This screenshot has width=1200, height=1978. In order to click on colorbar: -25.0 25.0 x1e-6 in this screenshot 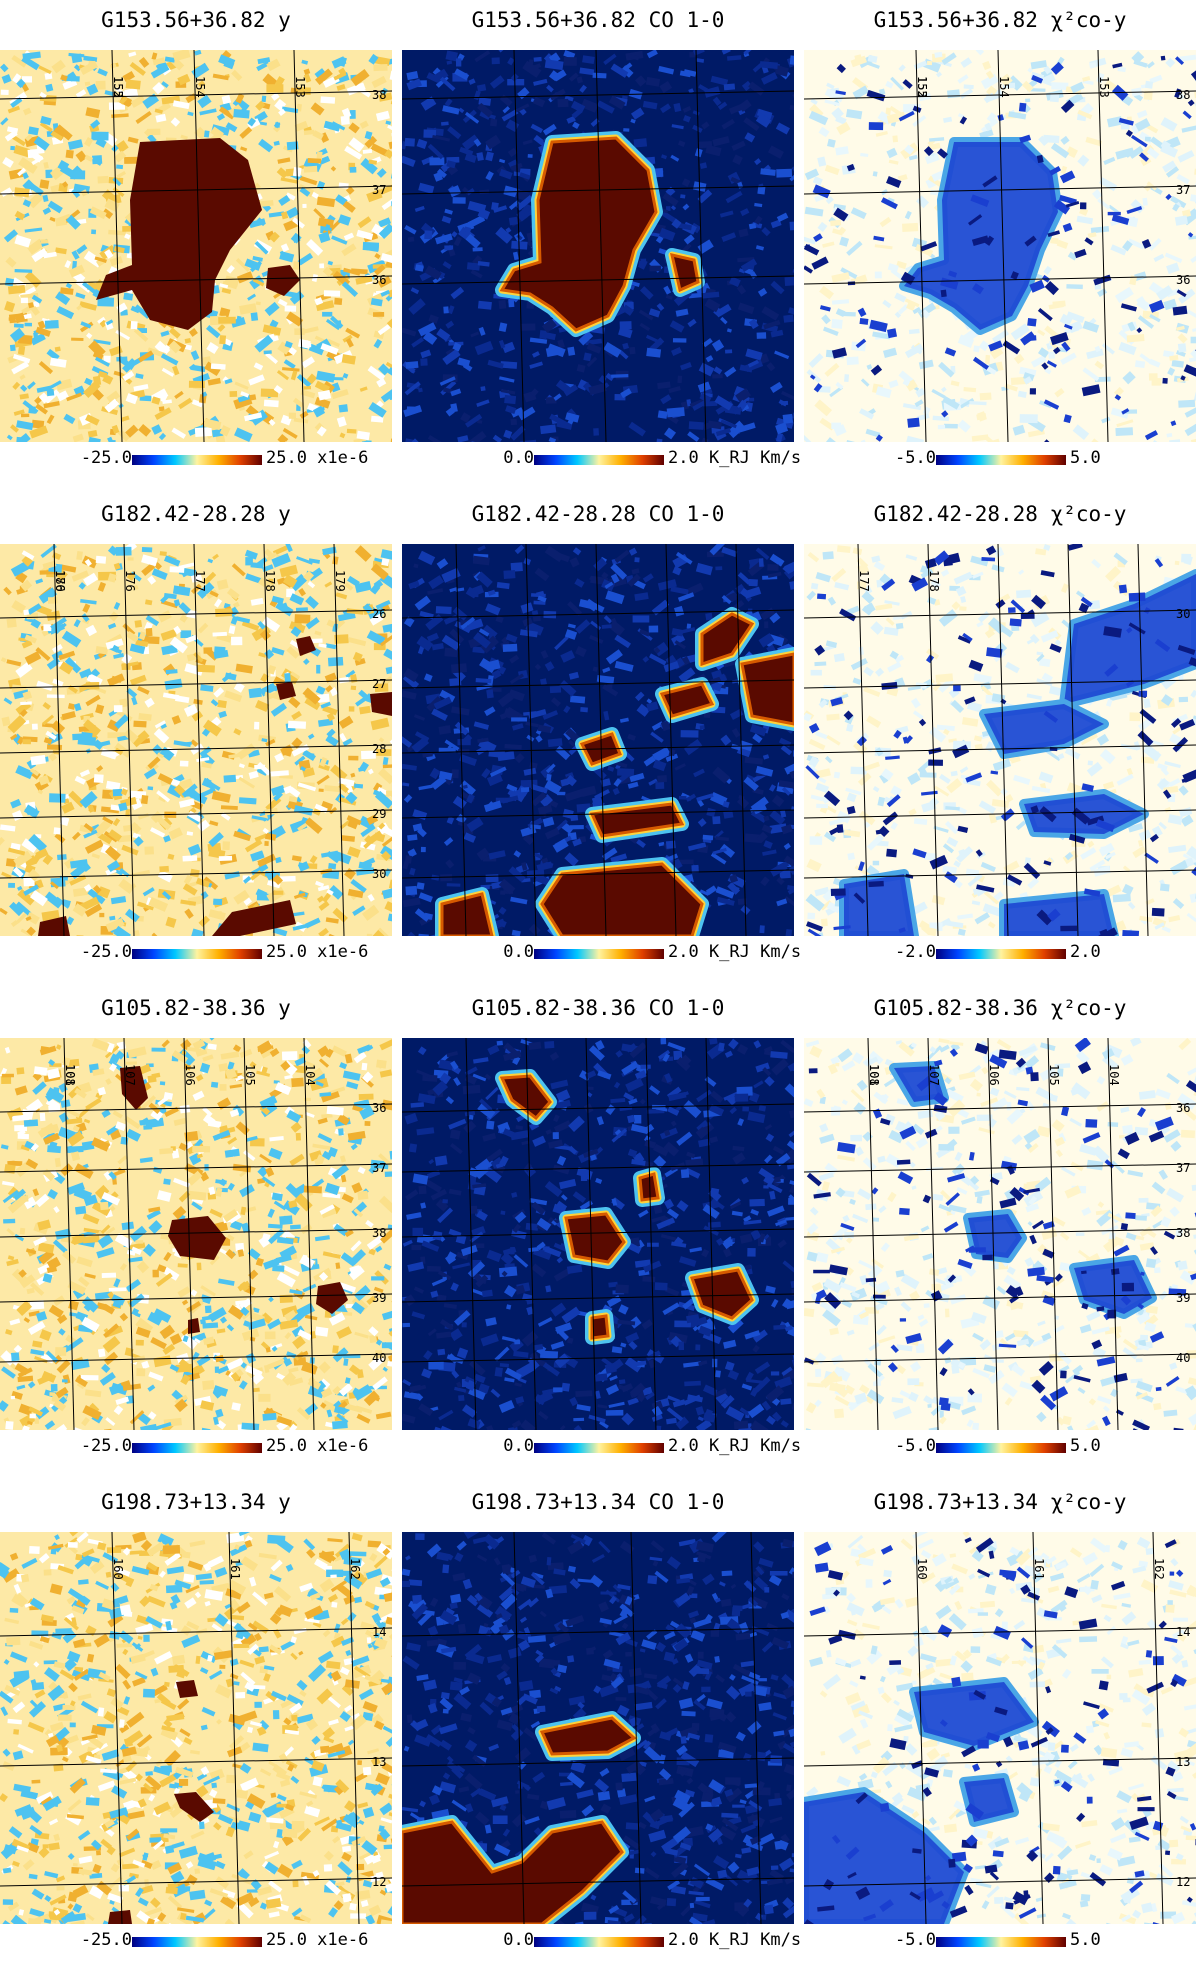, I will do `click(196, 953)`.